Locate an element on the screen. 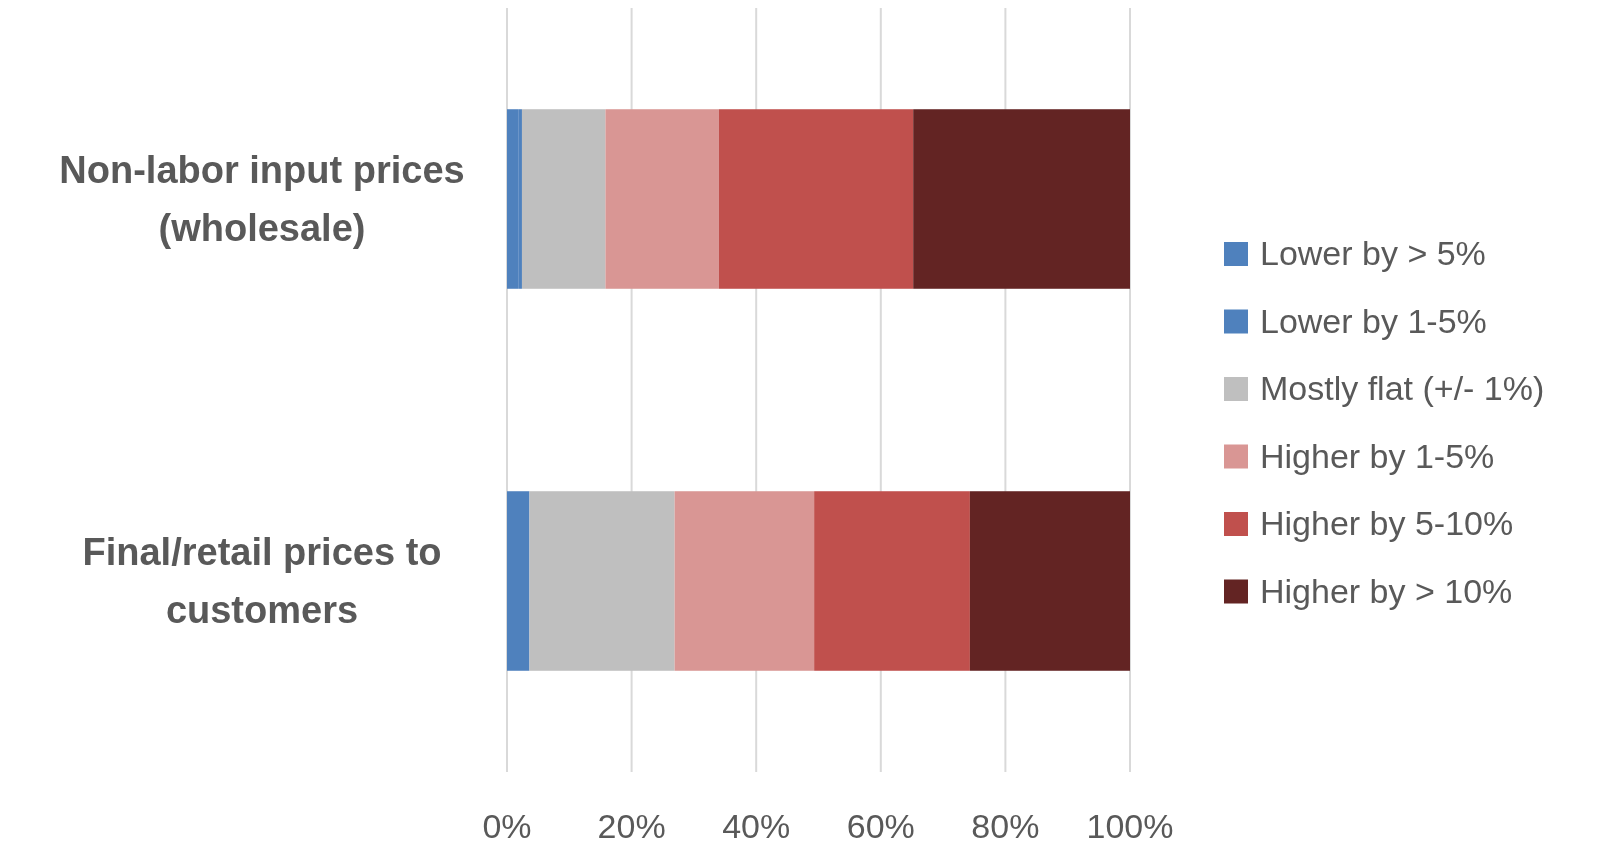  x-tick-label: 100% is located at coordinates (1130, 826).